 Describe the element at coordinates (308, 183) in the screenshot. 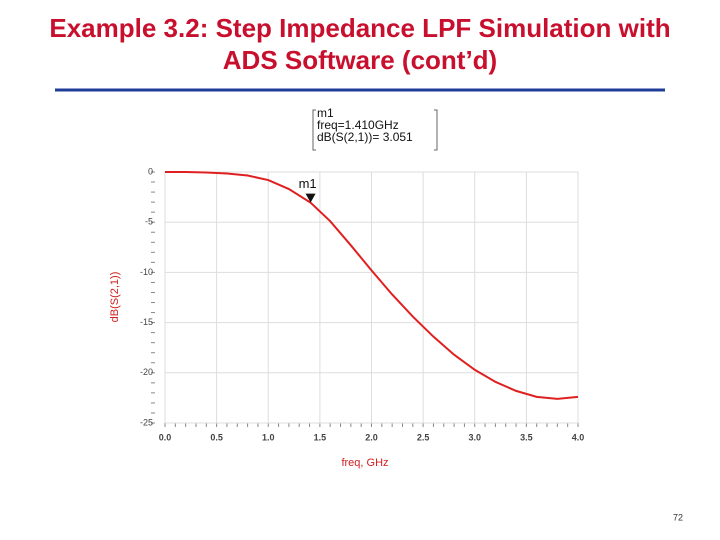

I see `marker-label: m1` at that location.